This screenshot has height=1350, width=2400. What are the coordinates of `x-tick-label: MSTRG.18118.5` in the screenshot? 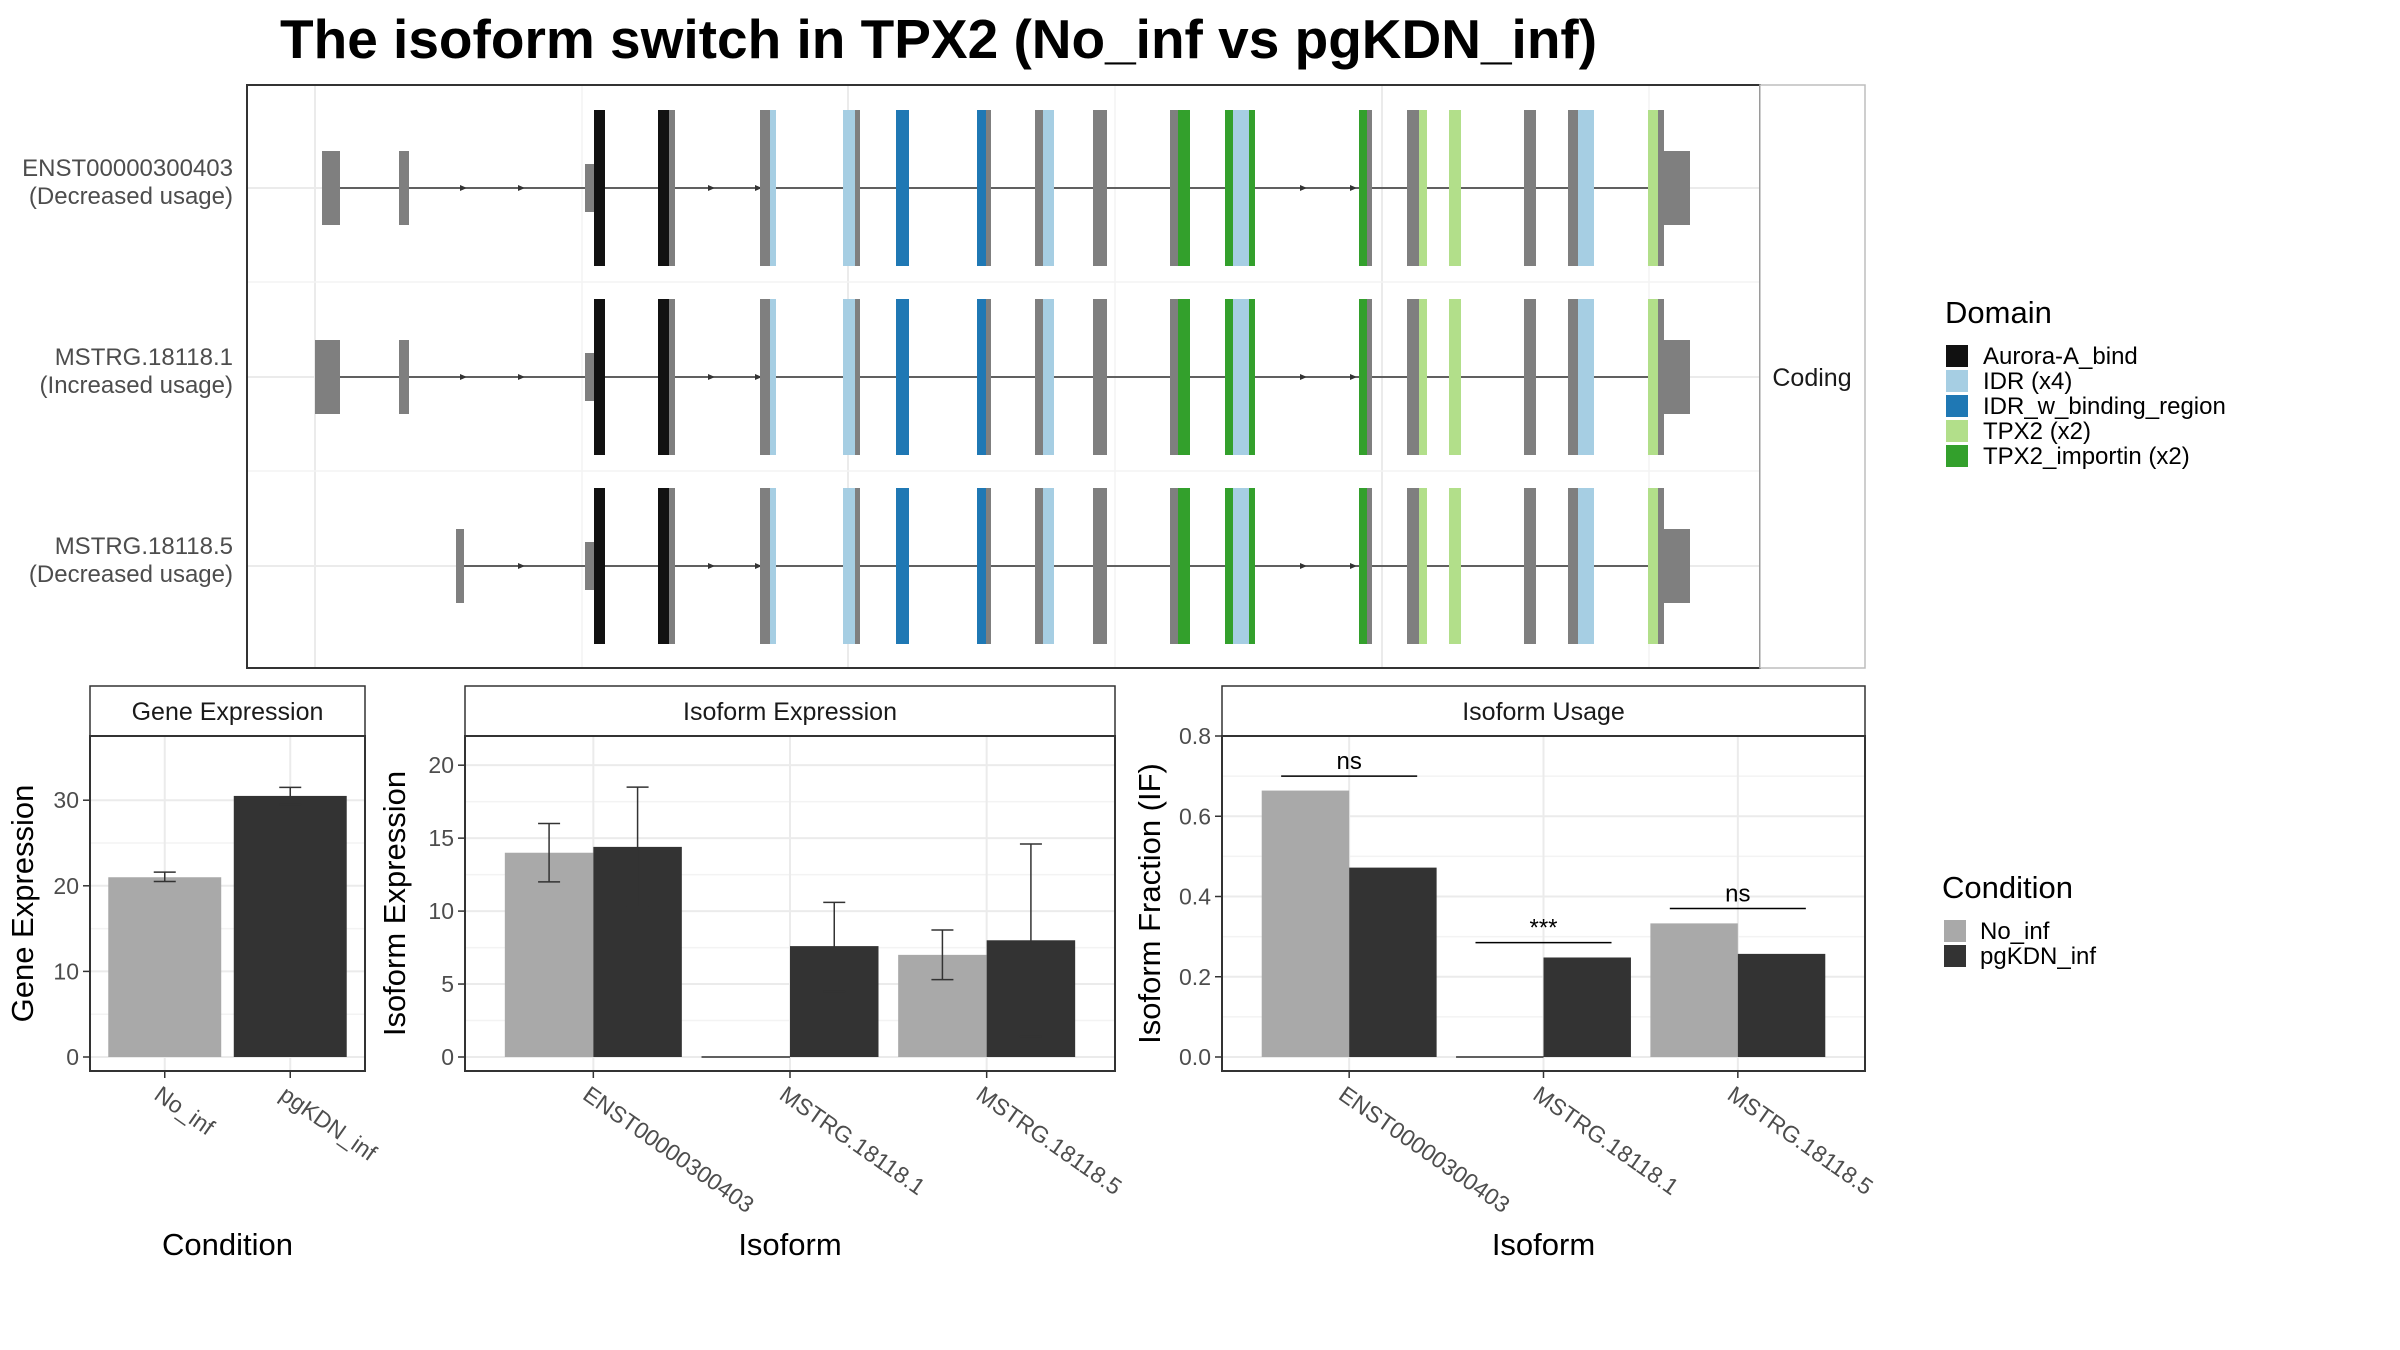 It's located at (1049, 1140).